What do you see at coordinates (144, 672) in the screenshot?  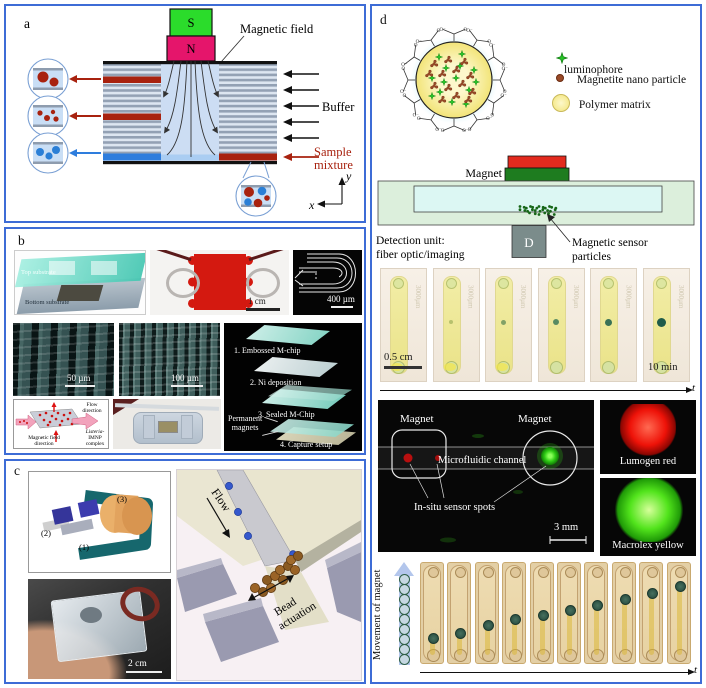 I see `scale-2cm-bar` at bounding box center [144, 672].